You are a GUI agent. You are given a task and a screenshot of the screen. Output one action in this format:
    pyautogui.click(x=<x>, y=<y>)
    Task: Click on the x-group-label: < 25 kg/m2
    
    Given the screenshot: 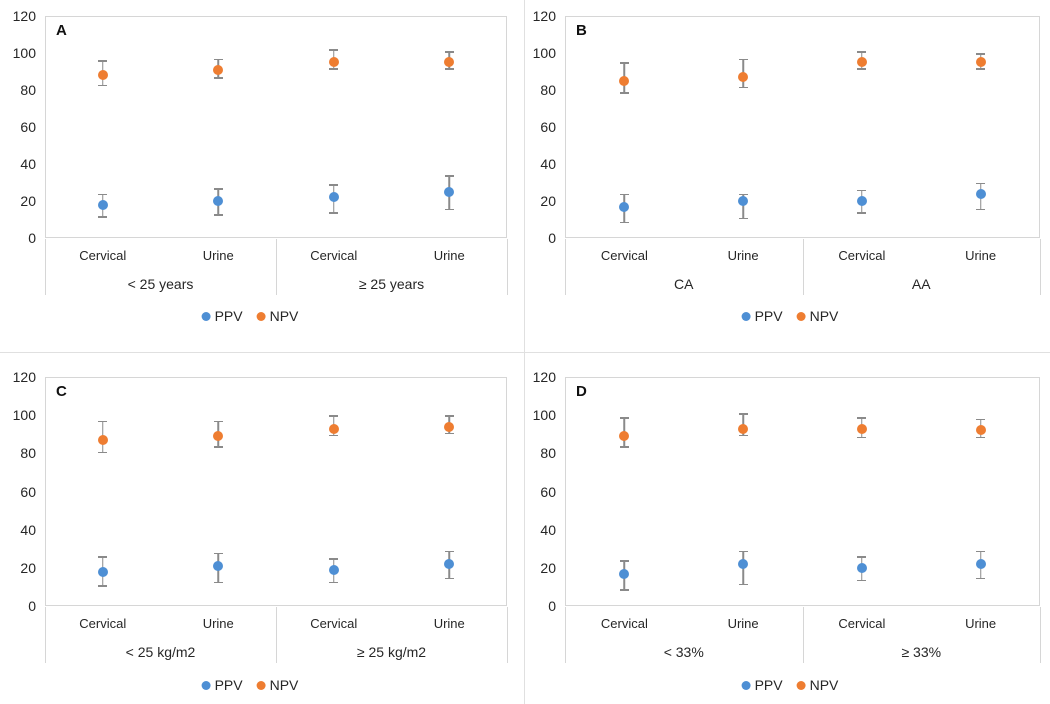 What is the action you would take?
    pyautogui.click(x=160, y=652)
    